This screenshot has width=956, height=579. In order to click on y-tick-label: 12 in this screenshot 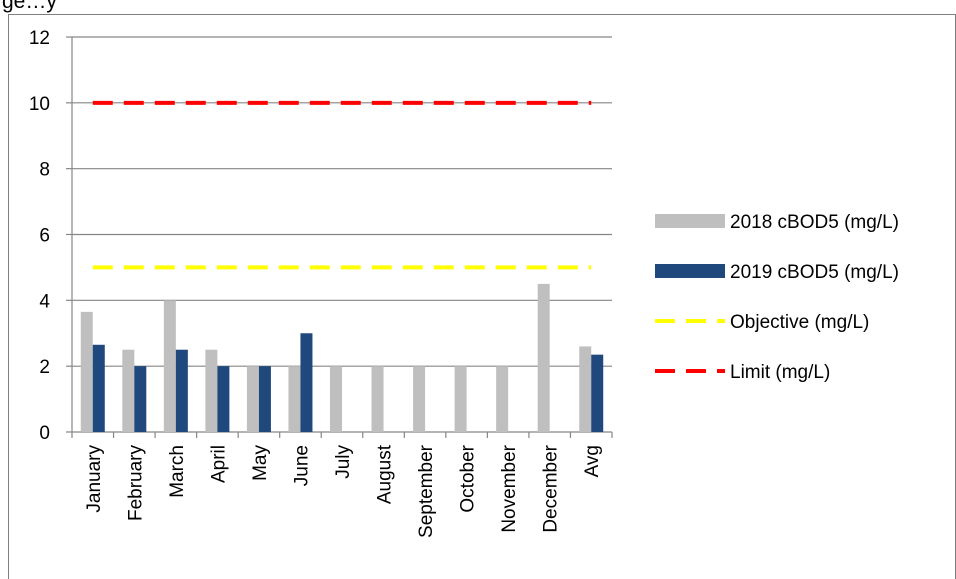, I will do `click(39, 38)`.